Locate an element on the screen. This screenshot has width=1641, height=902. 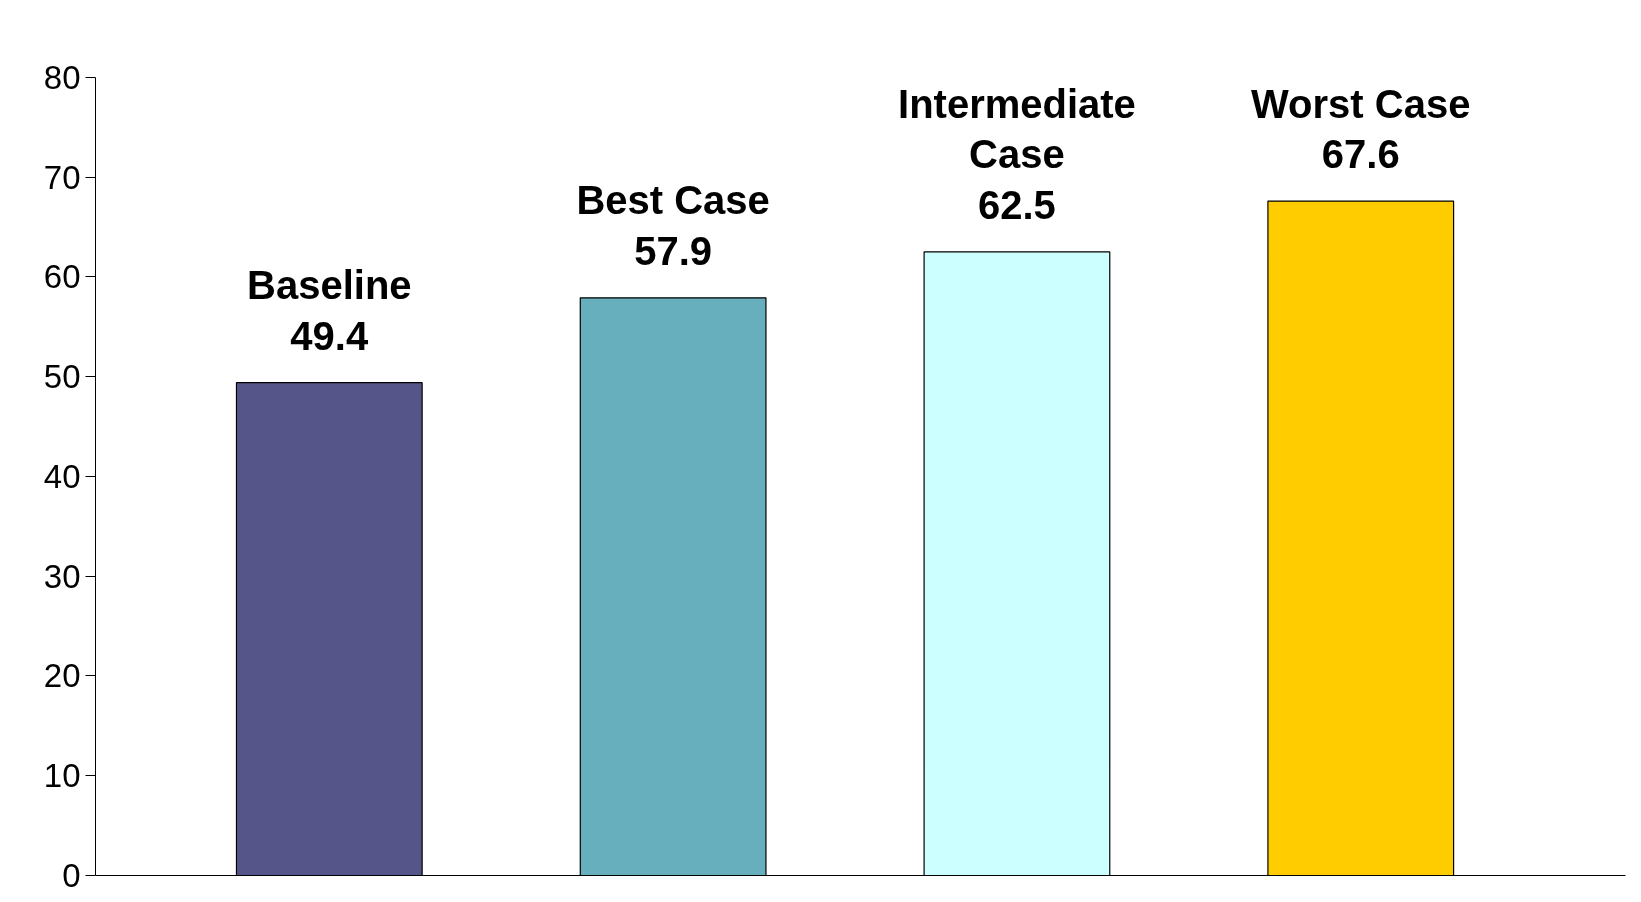
data-label: 67.6 is located at coordinates (1360, 154).